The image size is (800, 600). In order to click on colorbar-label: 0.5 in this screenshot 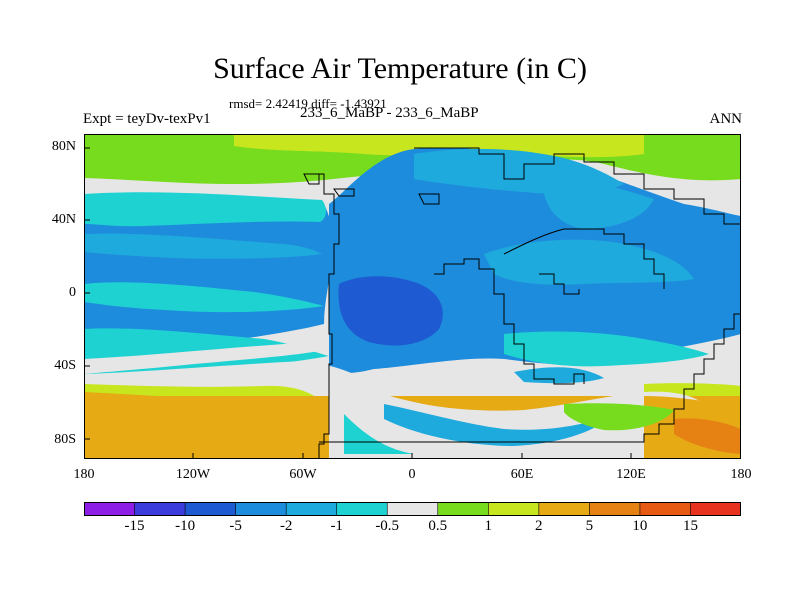, I will do `click(438, 526)`.